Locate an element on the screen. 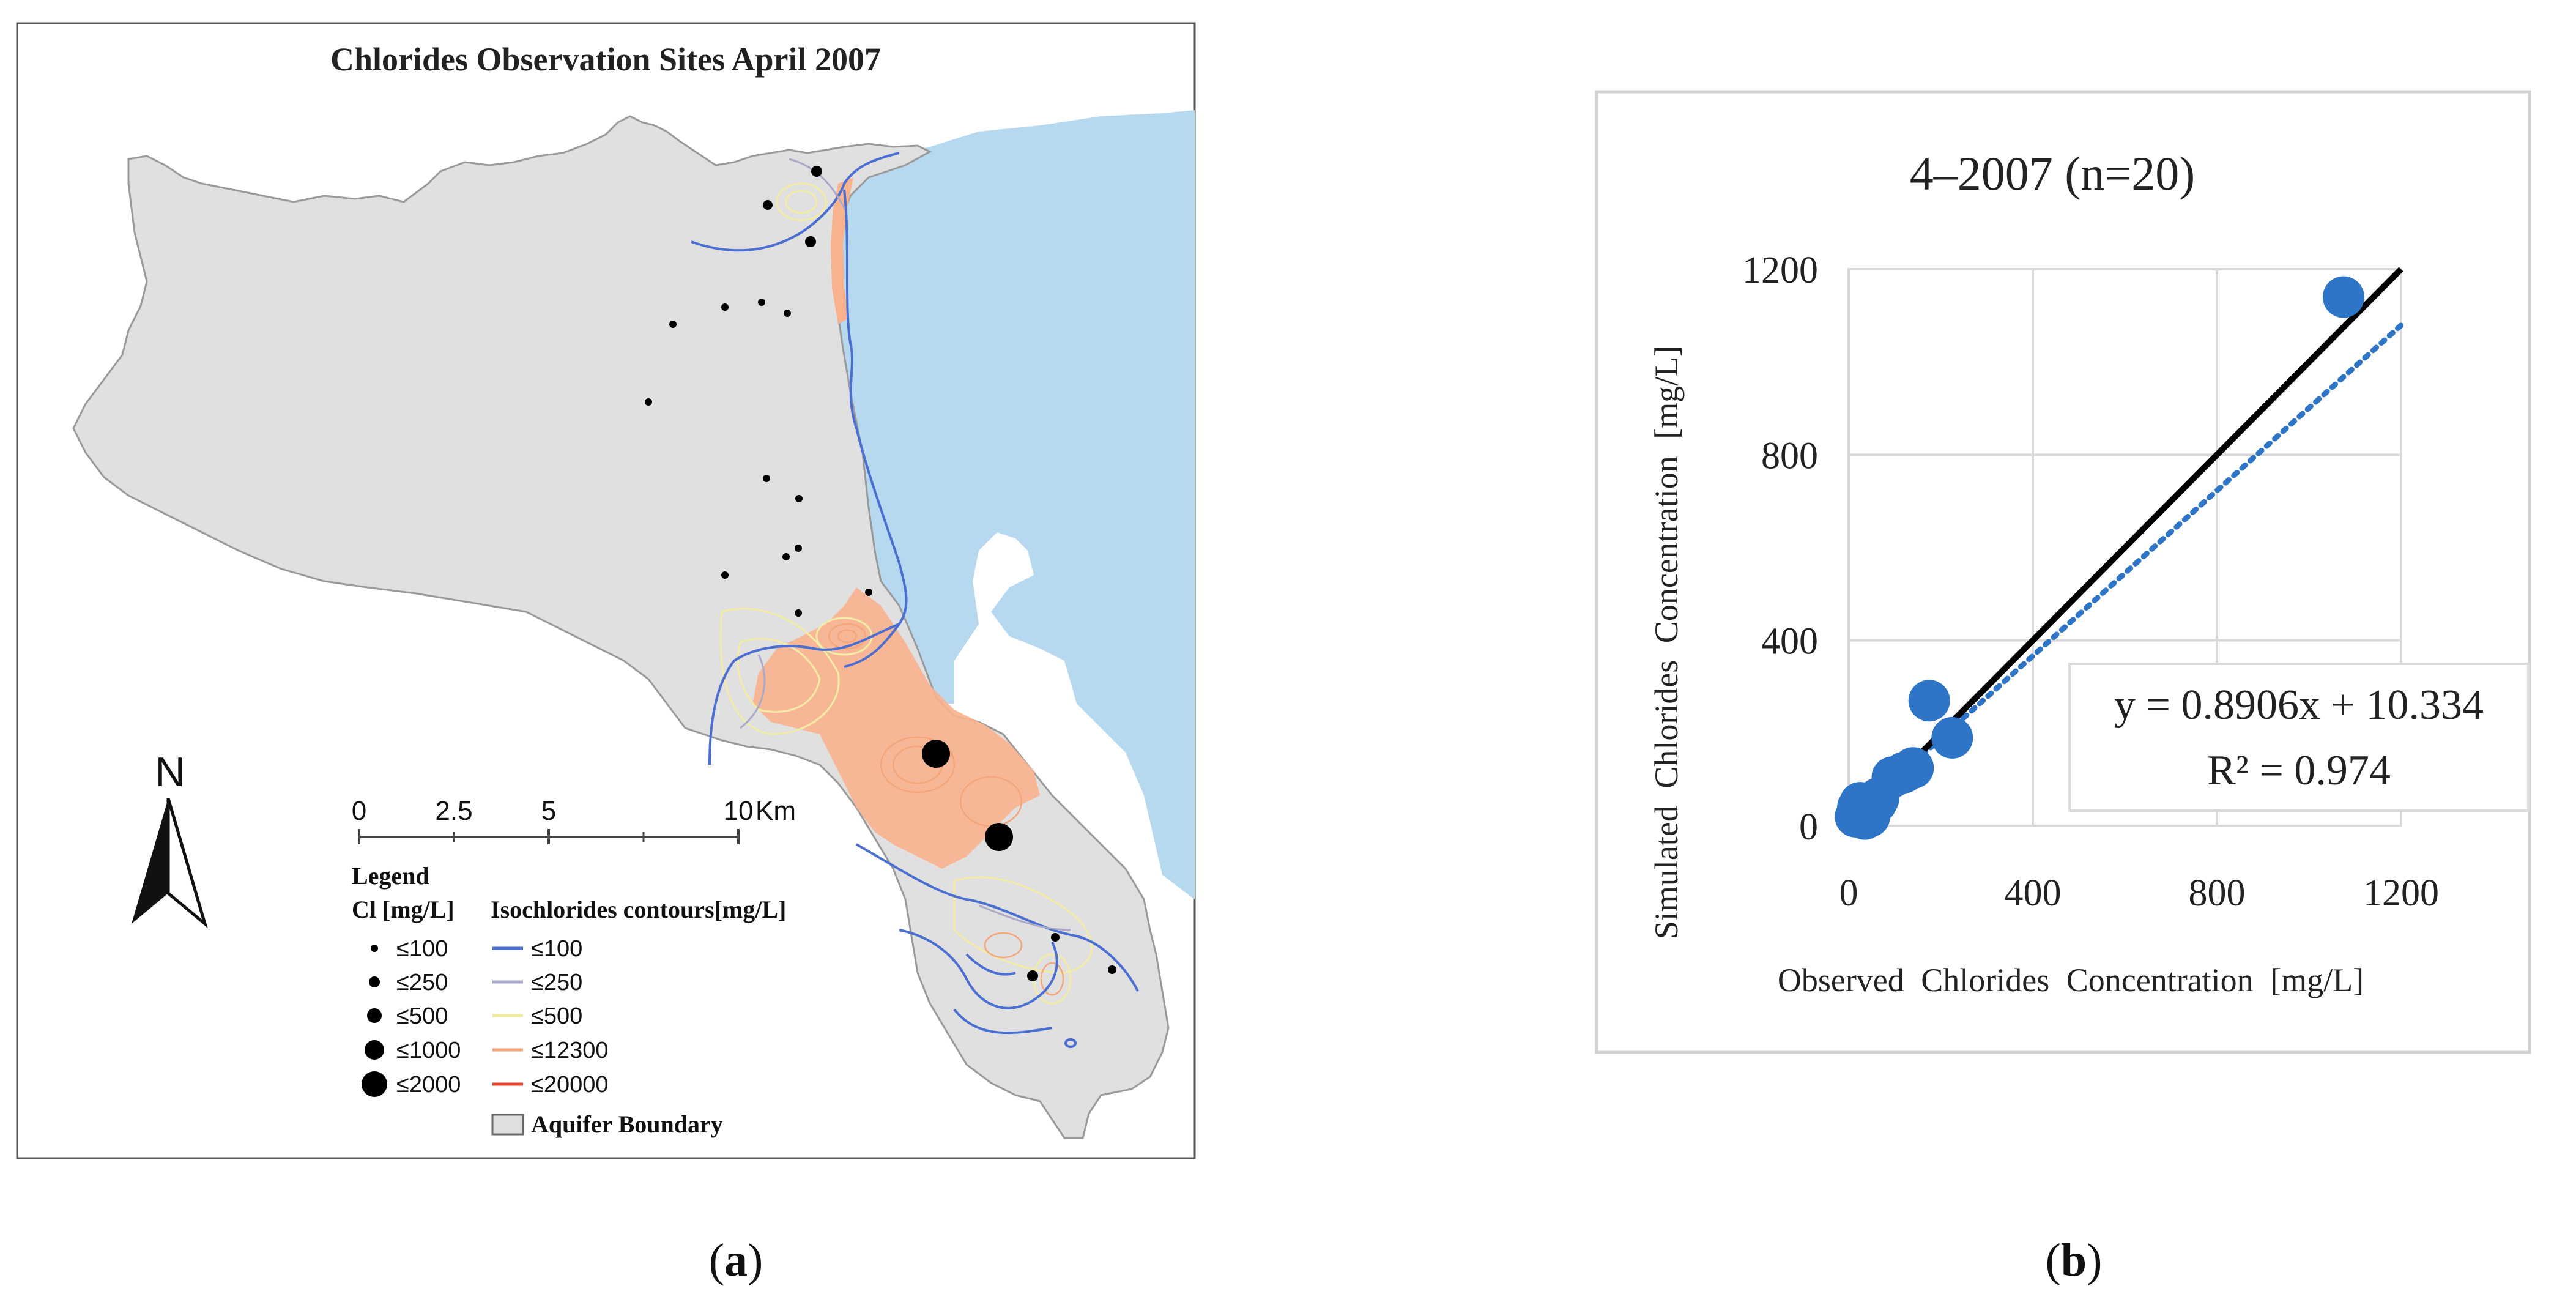  x-axis-label: Observed Chlorides Concentration [mg/L] is located at coordinates (2071, 980).